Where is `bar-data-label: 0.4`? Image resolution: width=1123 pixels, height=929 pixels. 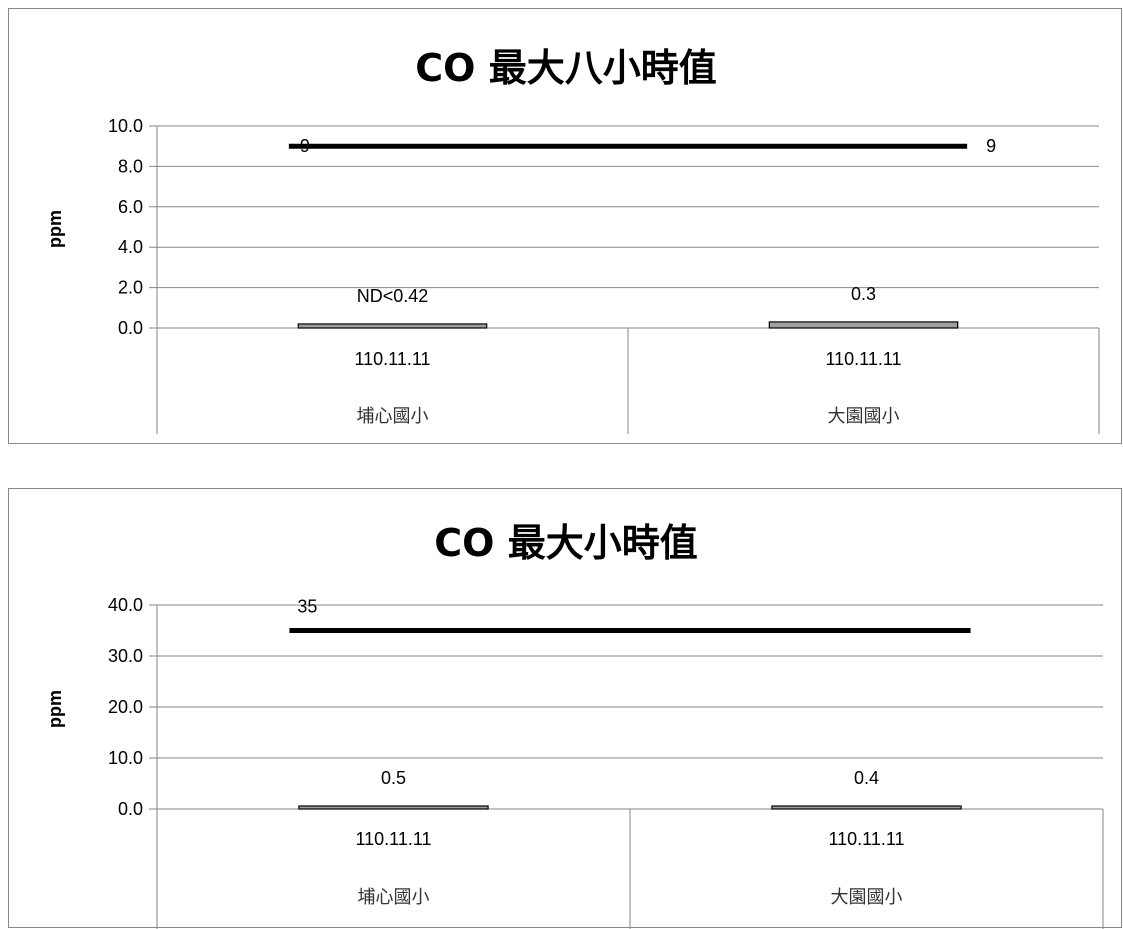 bar-data-label: 0.4 is located at coordinates (866, 778).